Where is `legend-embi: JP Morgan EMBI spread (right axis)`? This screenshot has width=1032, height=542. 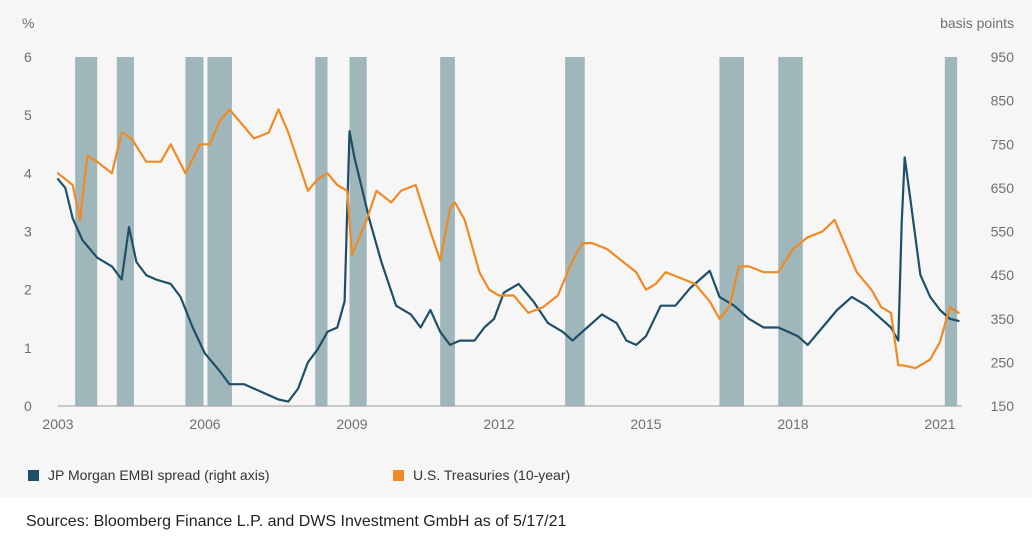
legend-embi: JP Morgan EMBI spread (right axis) is located at coordinates (149, 475).